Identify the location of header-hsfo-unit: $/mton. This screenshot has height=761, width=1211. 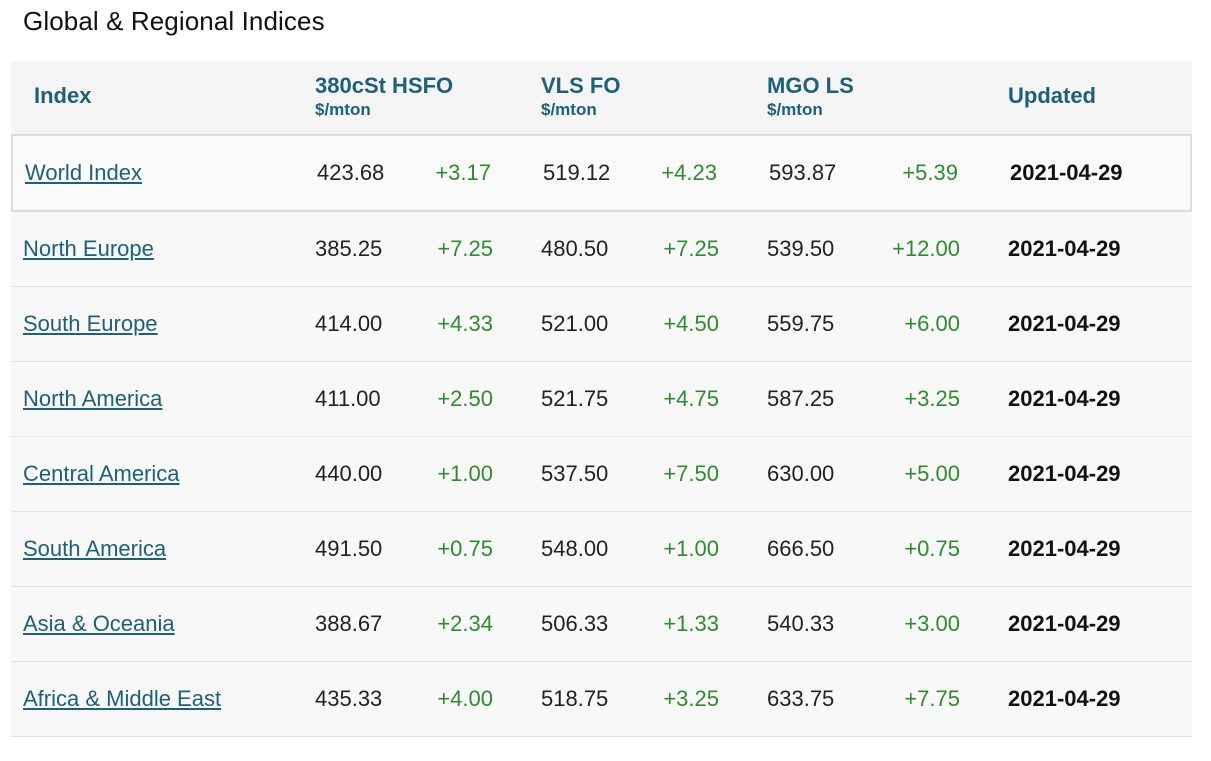
(343, 109).